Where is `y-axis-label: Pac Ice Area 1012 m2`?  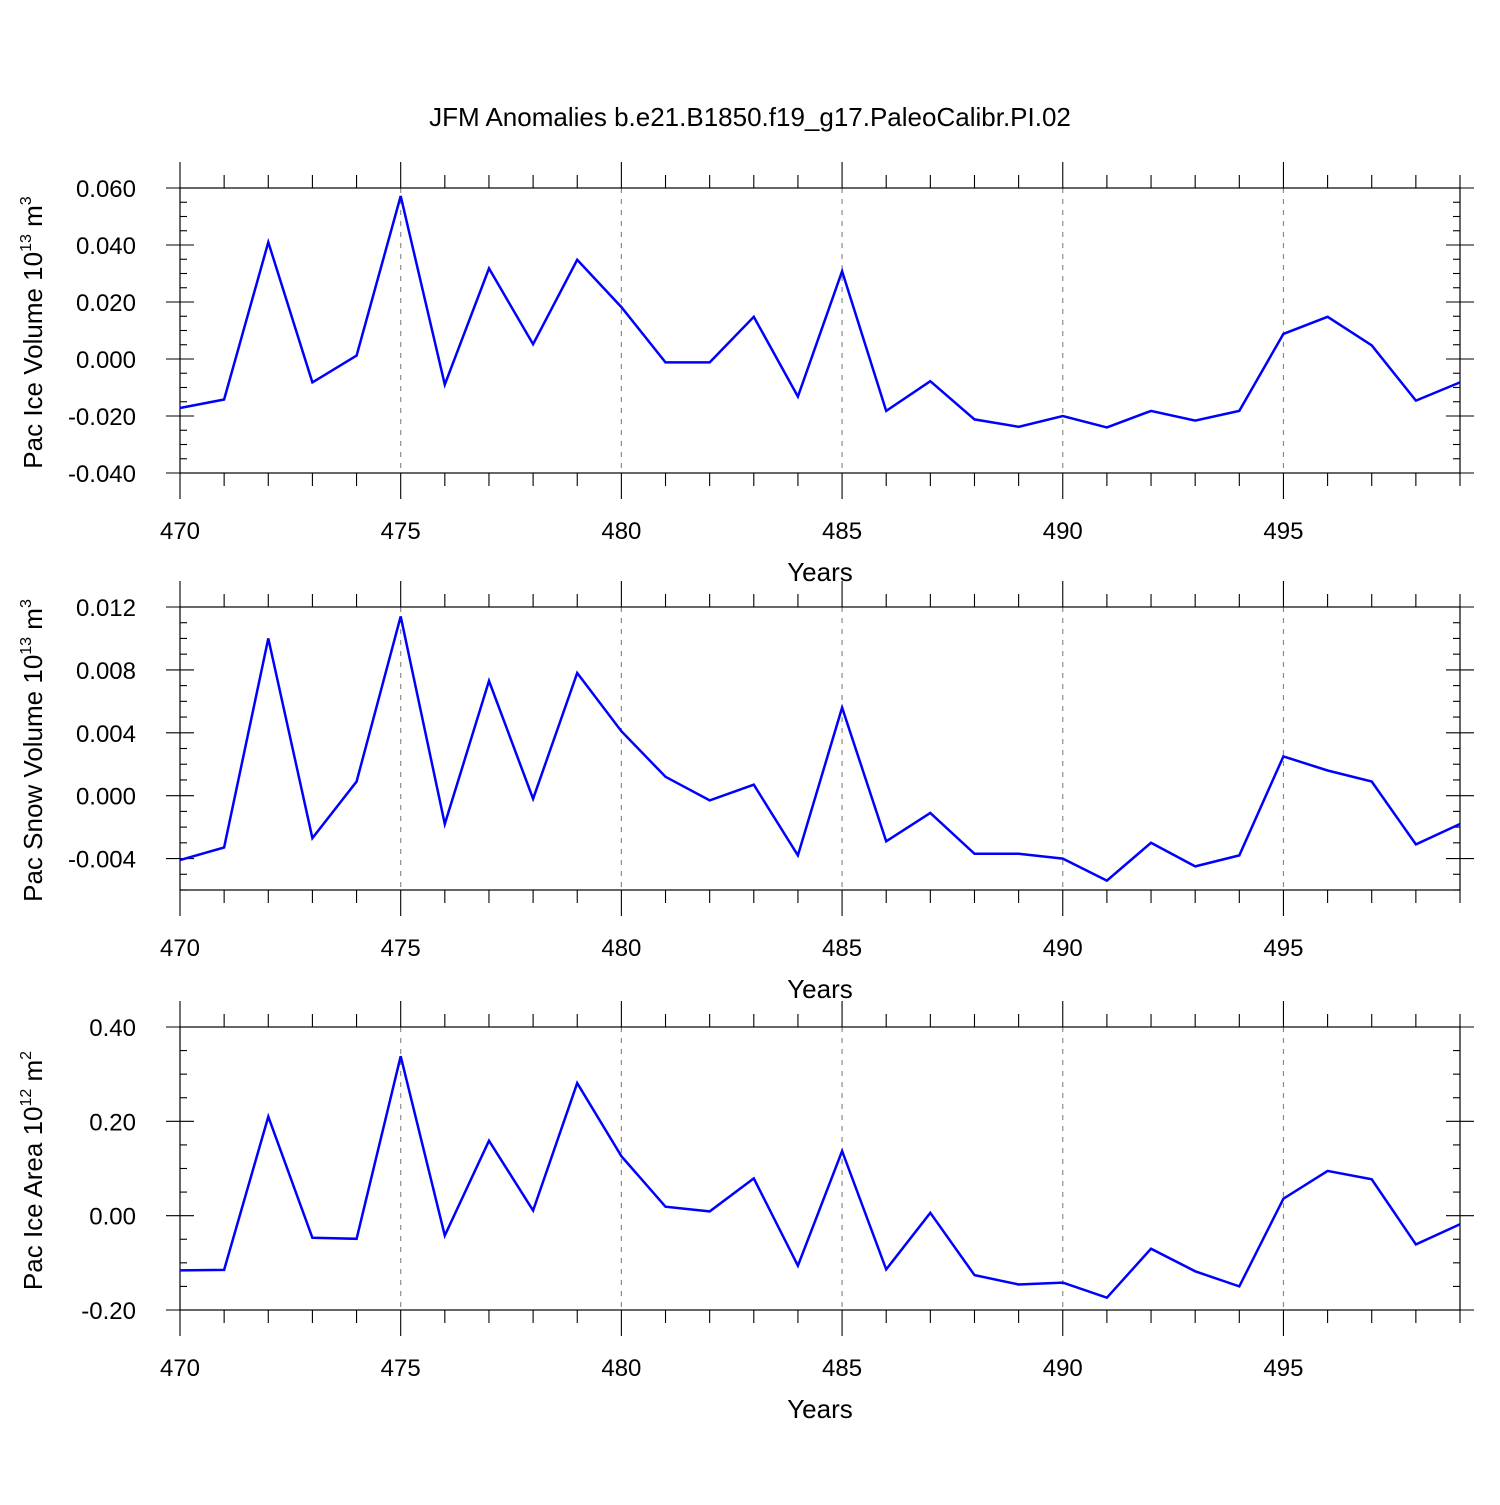 y-axis-label: Pac Ice Area 1012 m2 is located at coordinates (33, 1170).